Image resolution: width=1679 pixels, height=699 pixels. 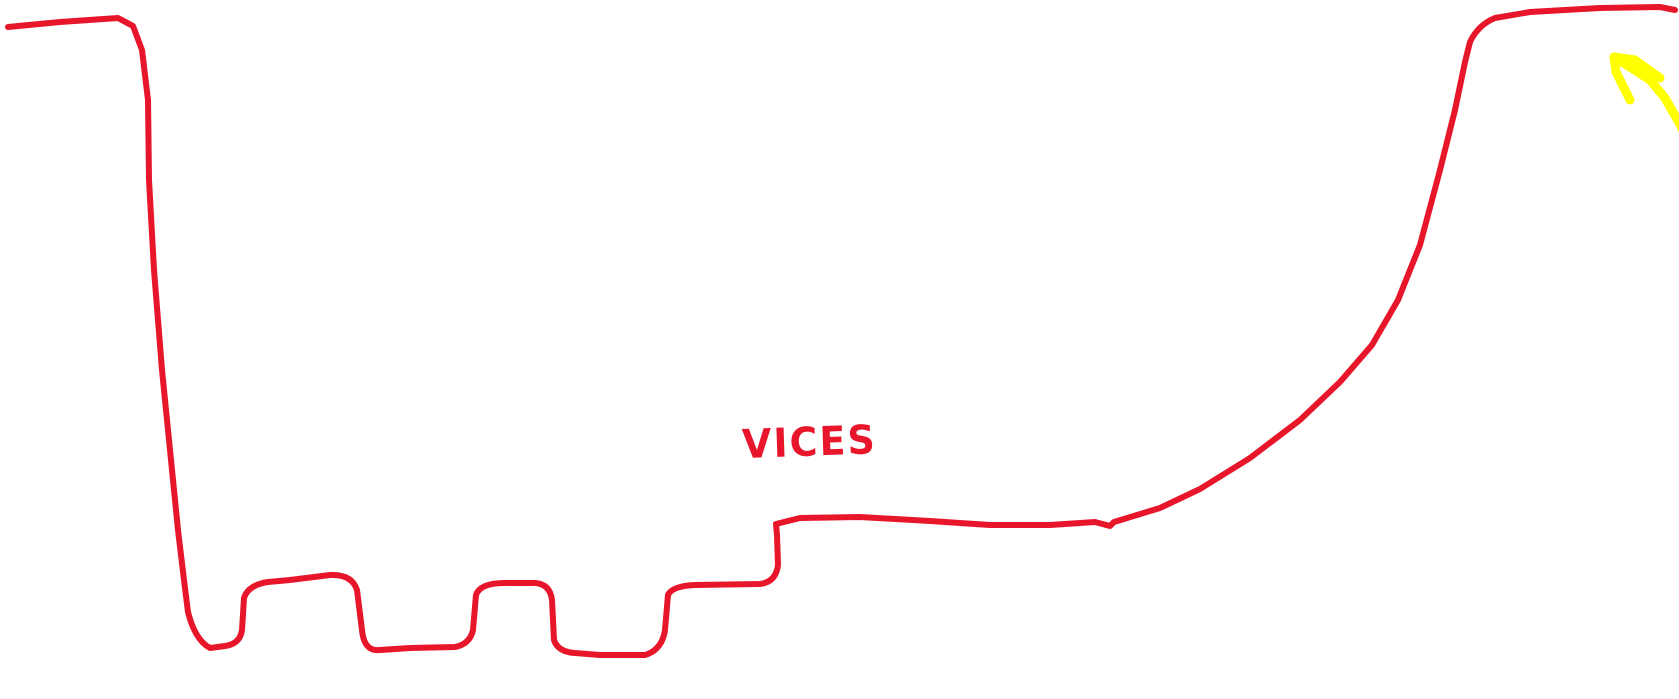 I want to click on arrow-shaft, so click(x=1648, y=95).